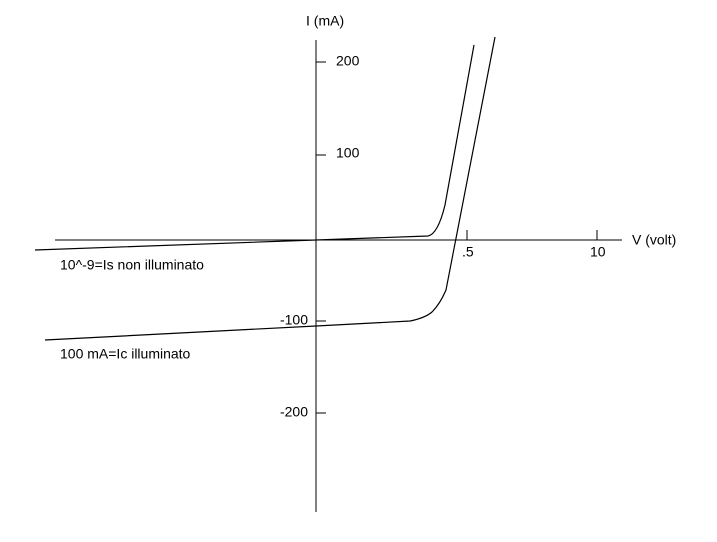  What do you see at coordinates (294, 320) in the screenshot?
I see `tick-label: -100` at bounding box center [294, 320].